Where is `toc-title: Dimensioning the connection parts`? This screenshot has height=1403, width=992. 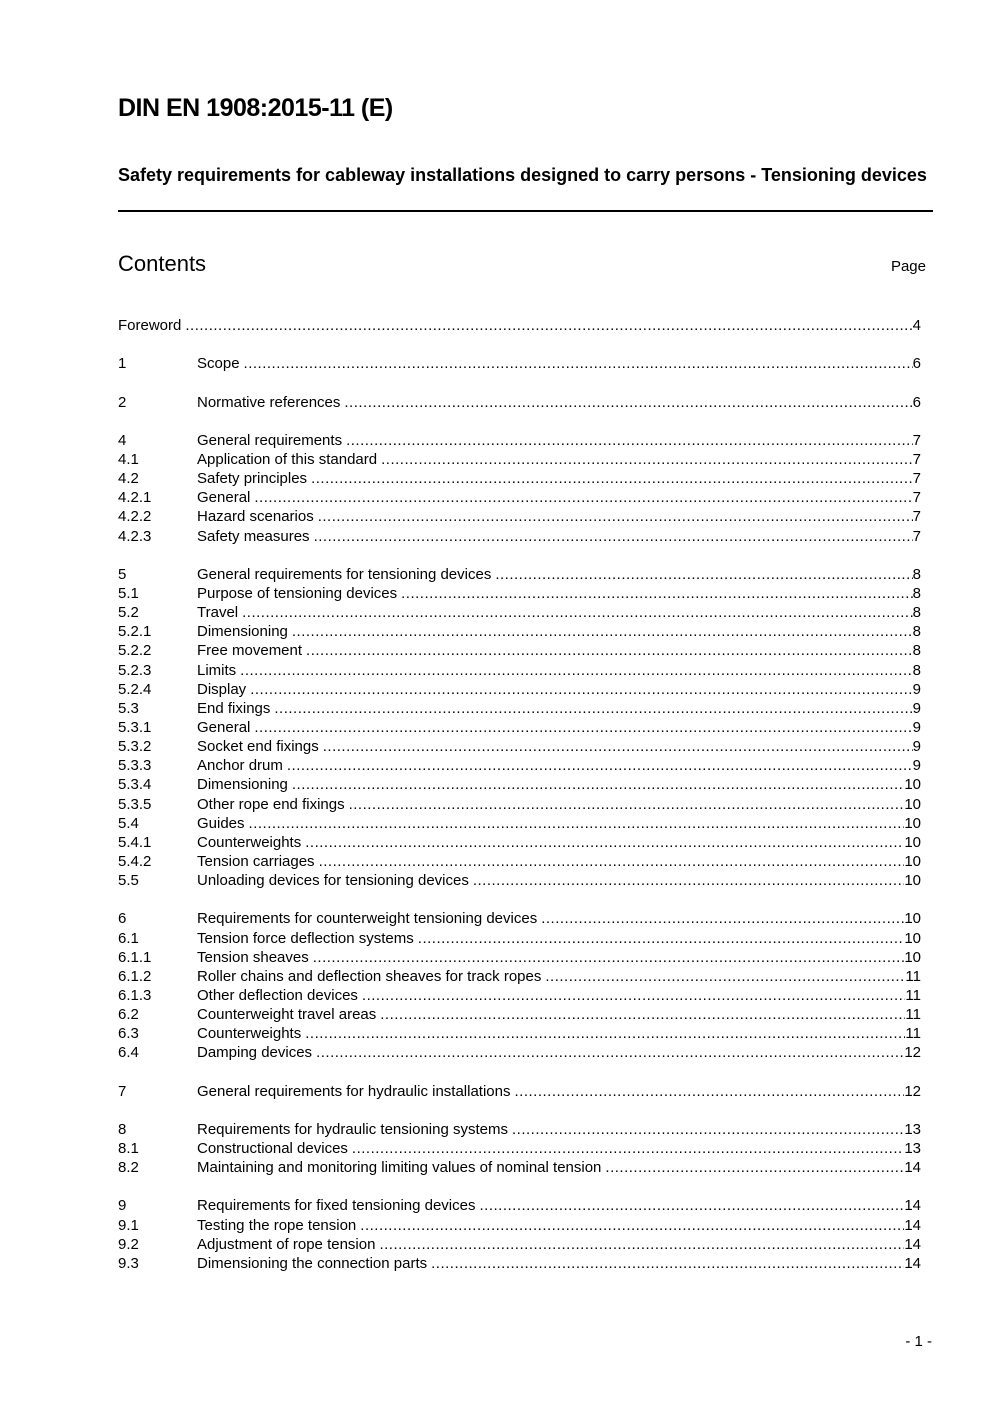
toc-title: Dimensioning the connection parts is located at coordinates (312, 1263).